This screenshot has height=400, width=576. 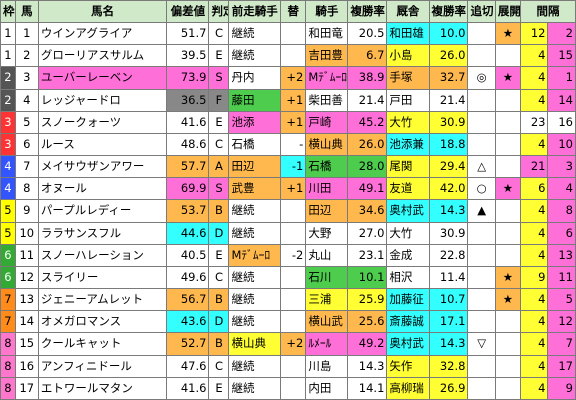 I want to click on jockey-name: 吉田豊, so click(x=327, y=56).